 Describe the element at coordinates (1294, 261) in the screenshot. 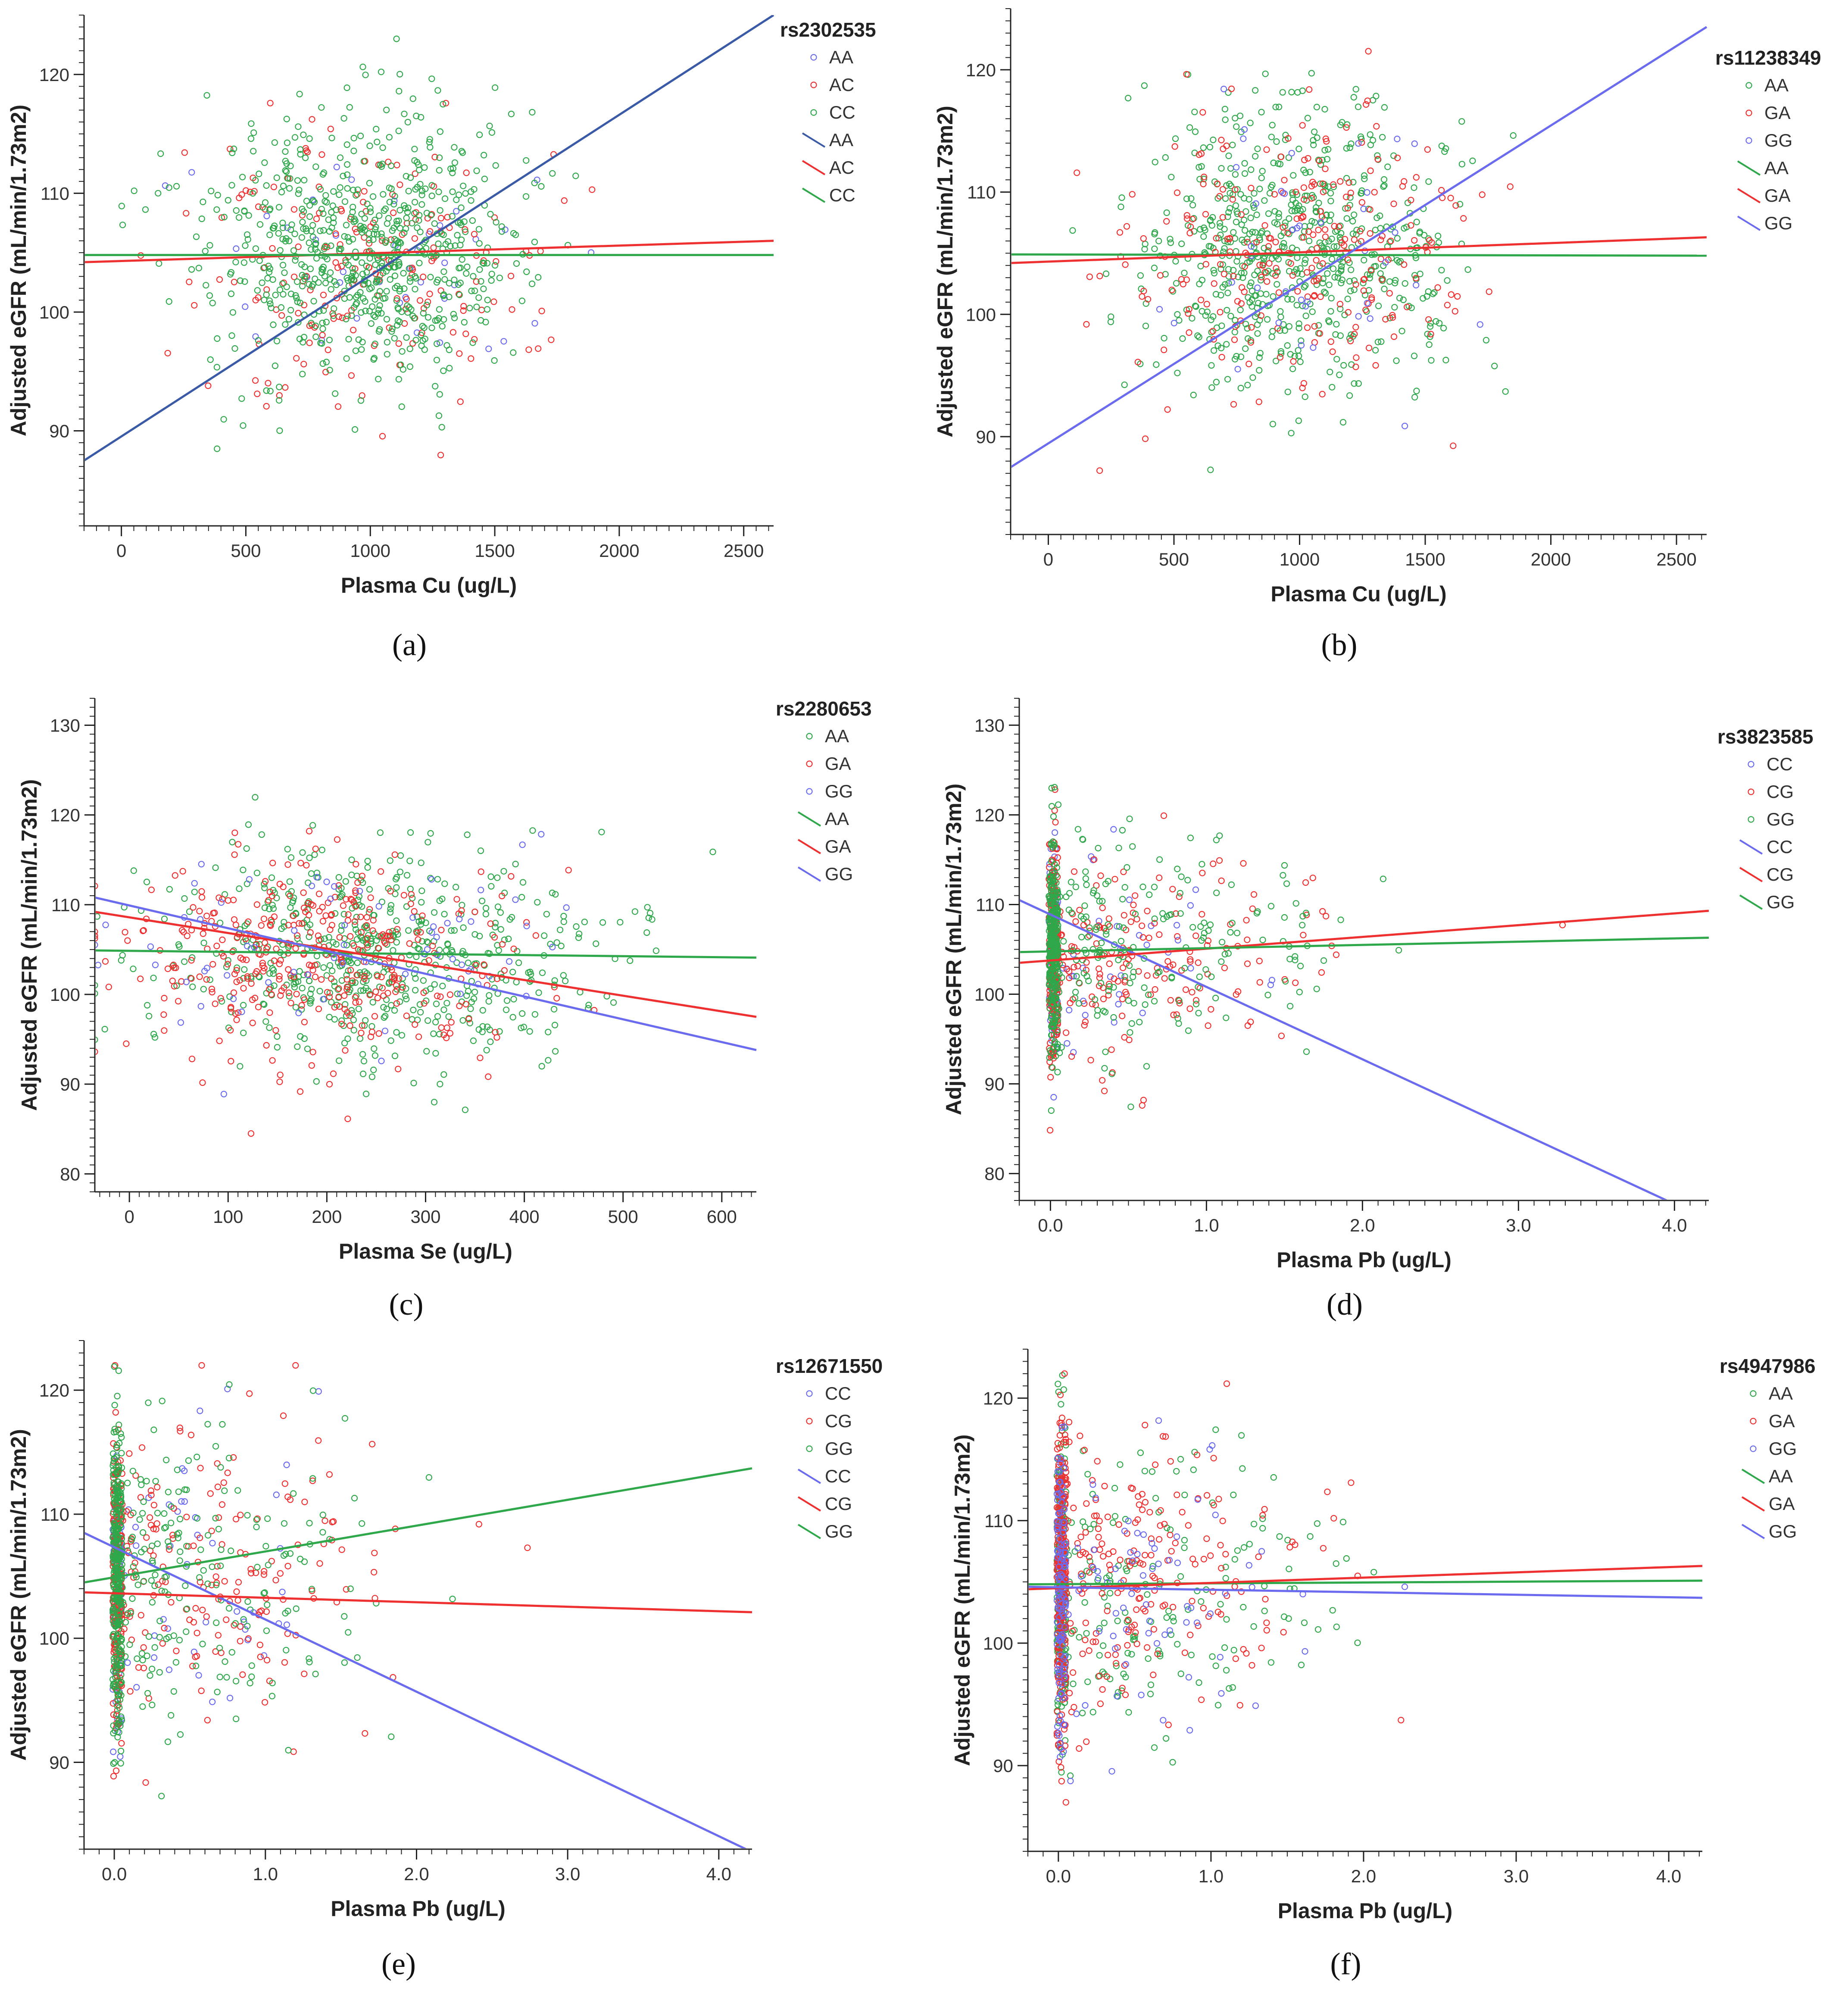

I see `series-ga-points` at that location.